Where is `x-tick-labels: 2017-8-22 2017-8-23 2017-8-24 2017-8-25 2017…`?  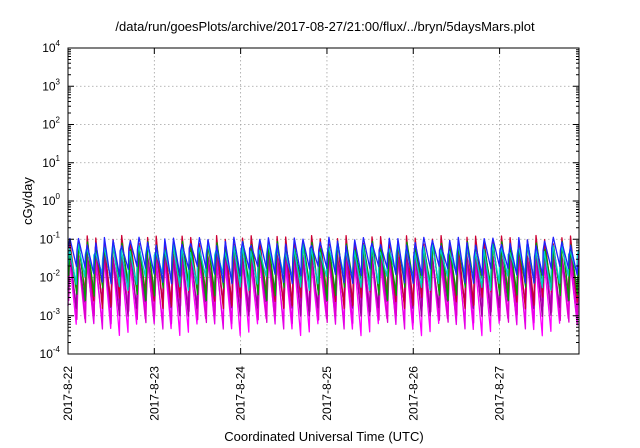
x-tick-labels: 2017-8-22 2017-8-23 2017-8-24 2017-8-25 2017… is located at coordinates (284, 393).